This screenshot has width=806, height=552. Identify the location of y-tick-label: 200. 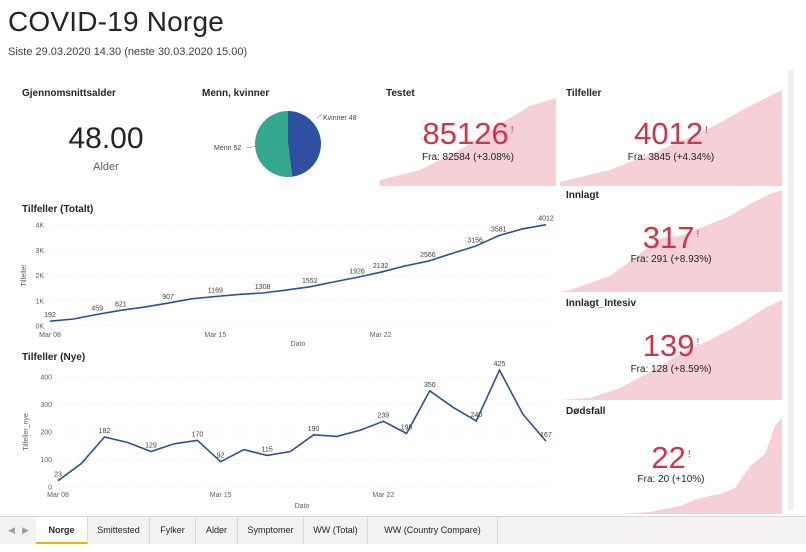
(46, 433).